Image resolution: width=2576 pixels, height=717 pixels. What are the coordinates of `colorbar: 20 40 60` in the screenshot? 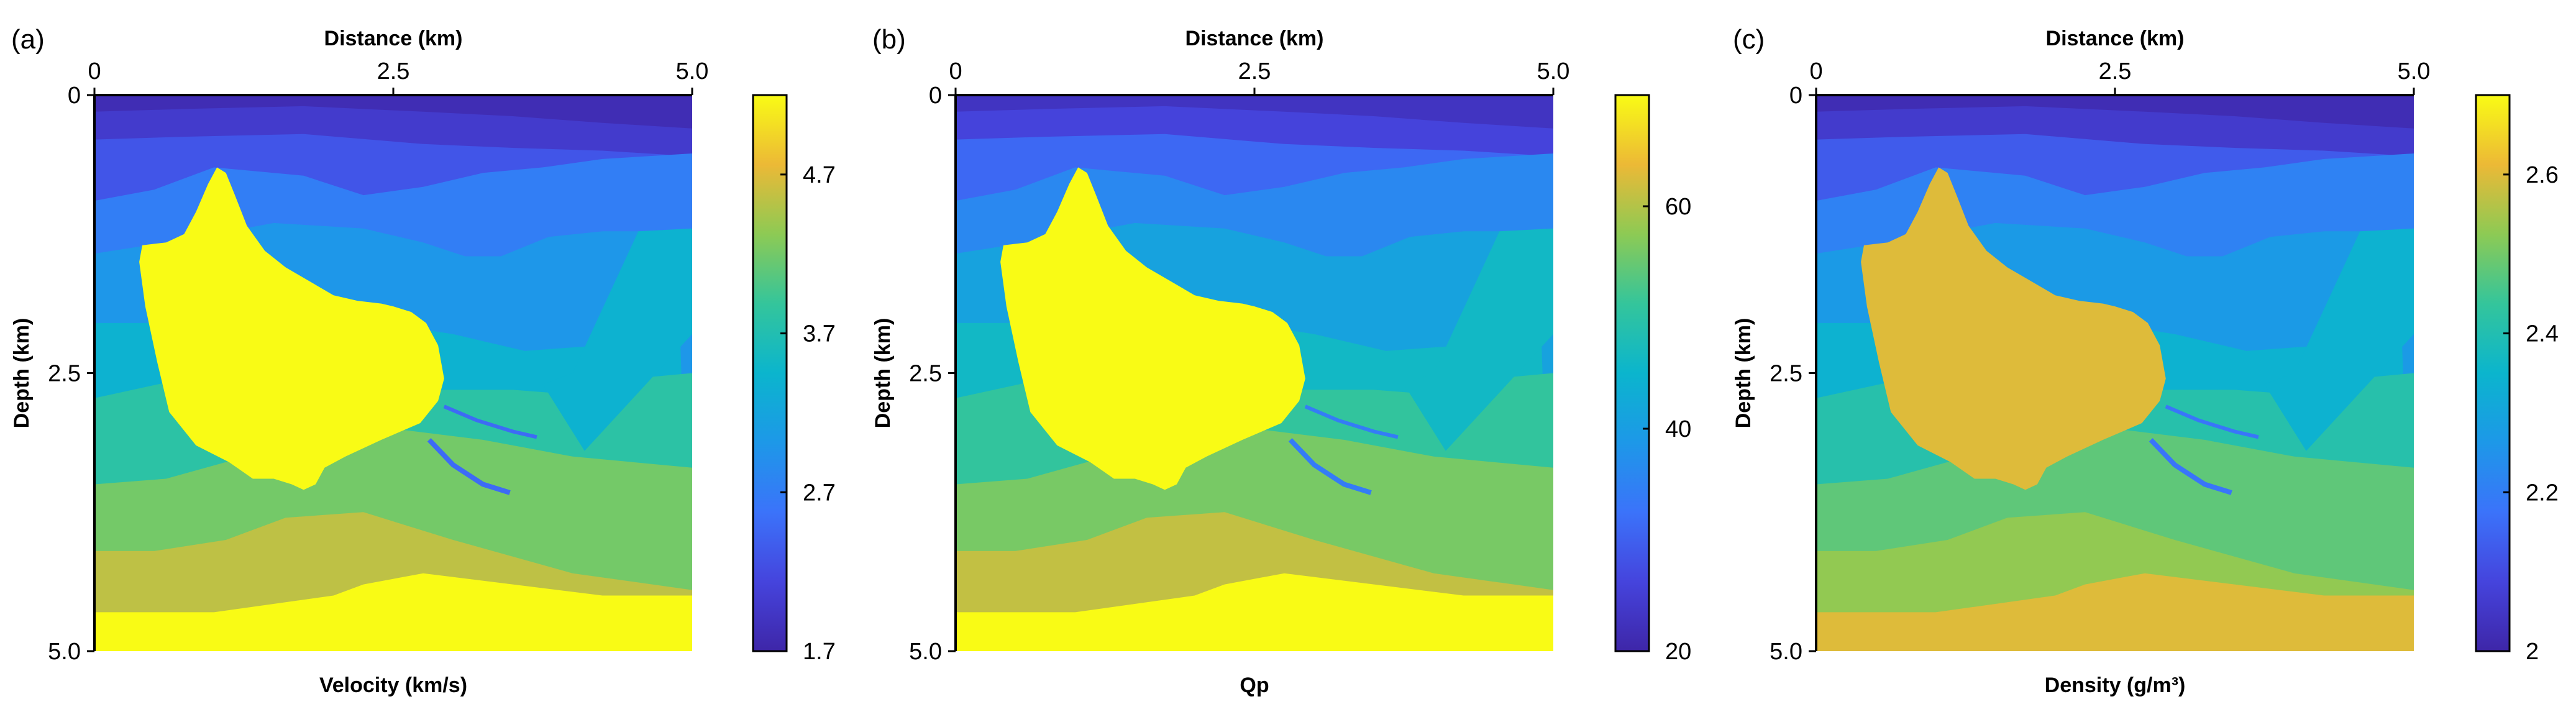 It's located at (1652, 379).